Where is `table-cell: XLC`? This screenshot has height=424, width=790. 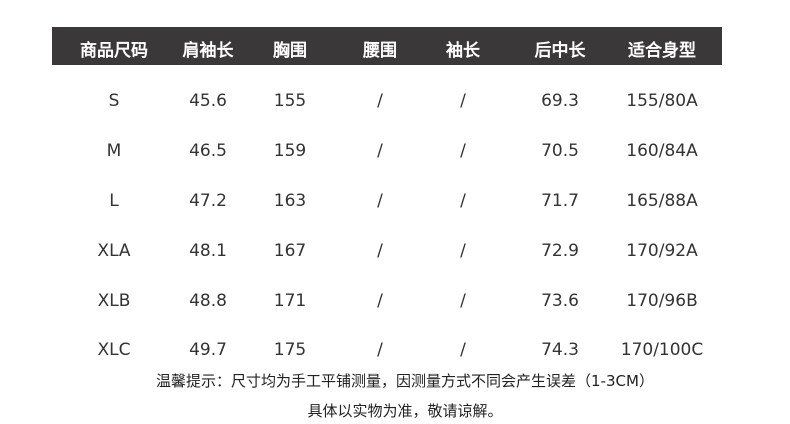 table-cell: XLC is located at coordinates (114, 350).